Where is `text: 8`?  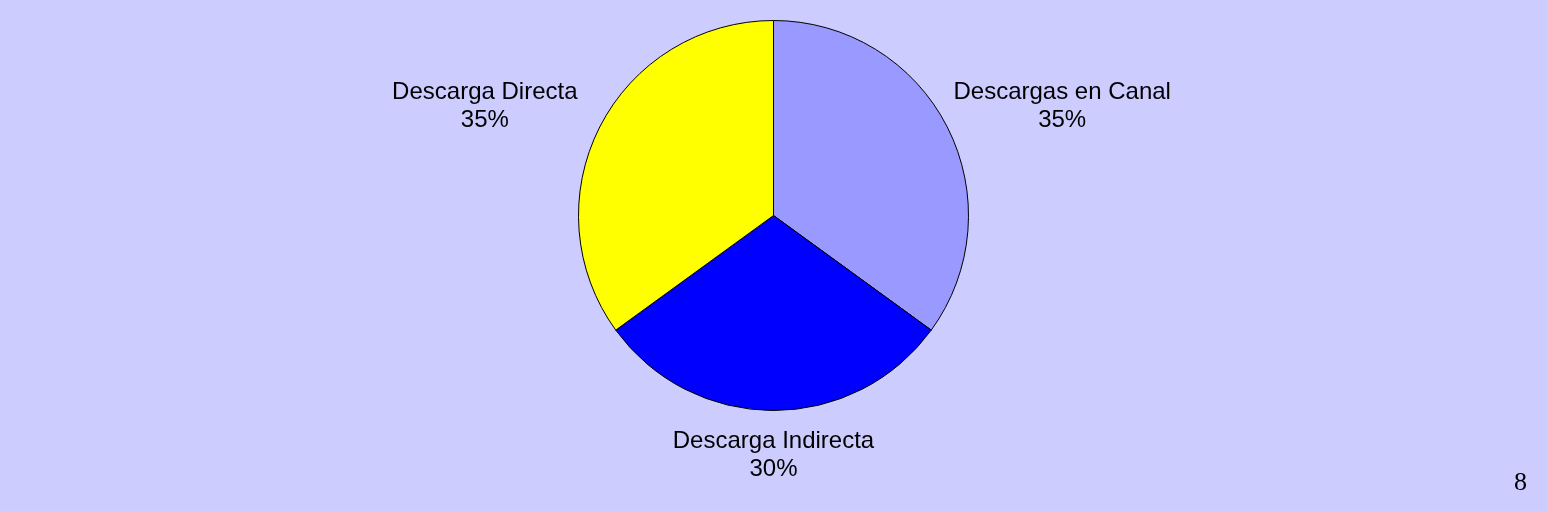
text: 8 is located at coordinates (1520, 482).